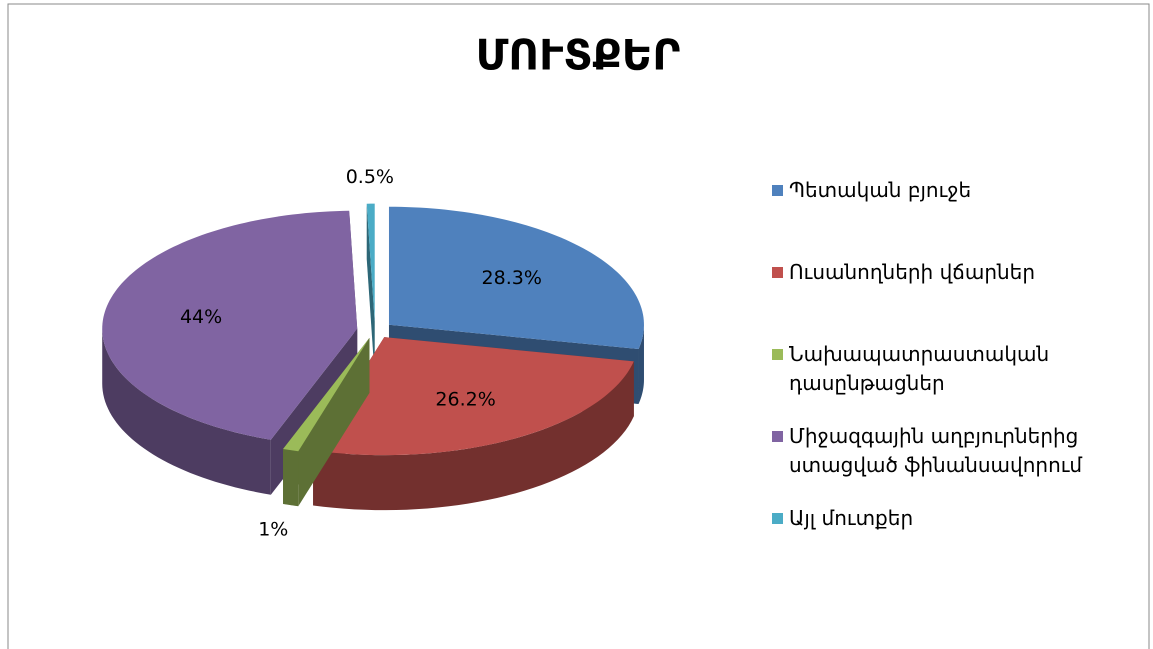  I want to click on data-label: 44%, so click(201, 317).